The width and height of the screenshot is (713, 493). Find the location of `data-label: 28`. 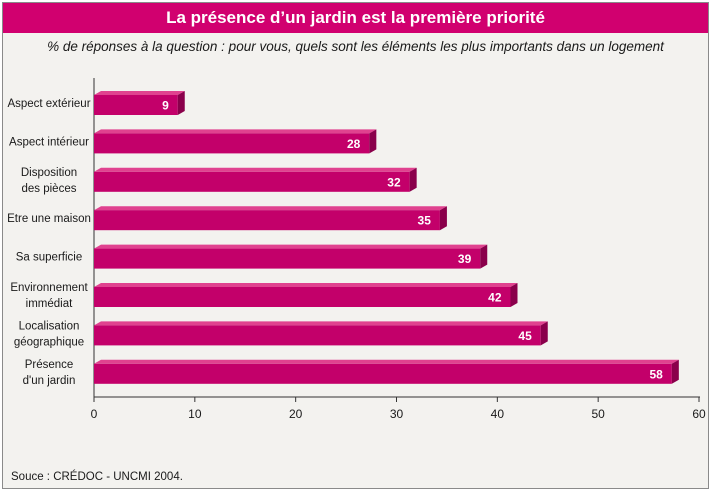

data-label: 28 is located at coordinates (354, 144).